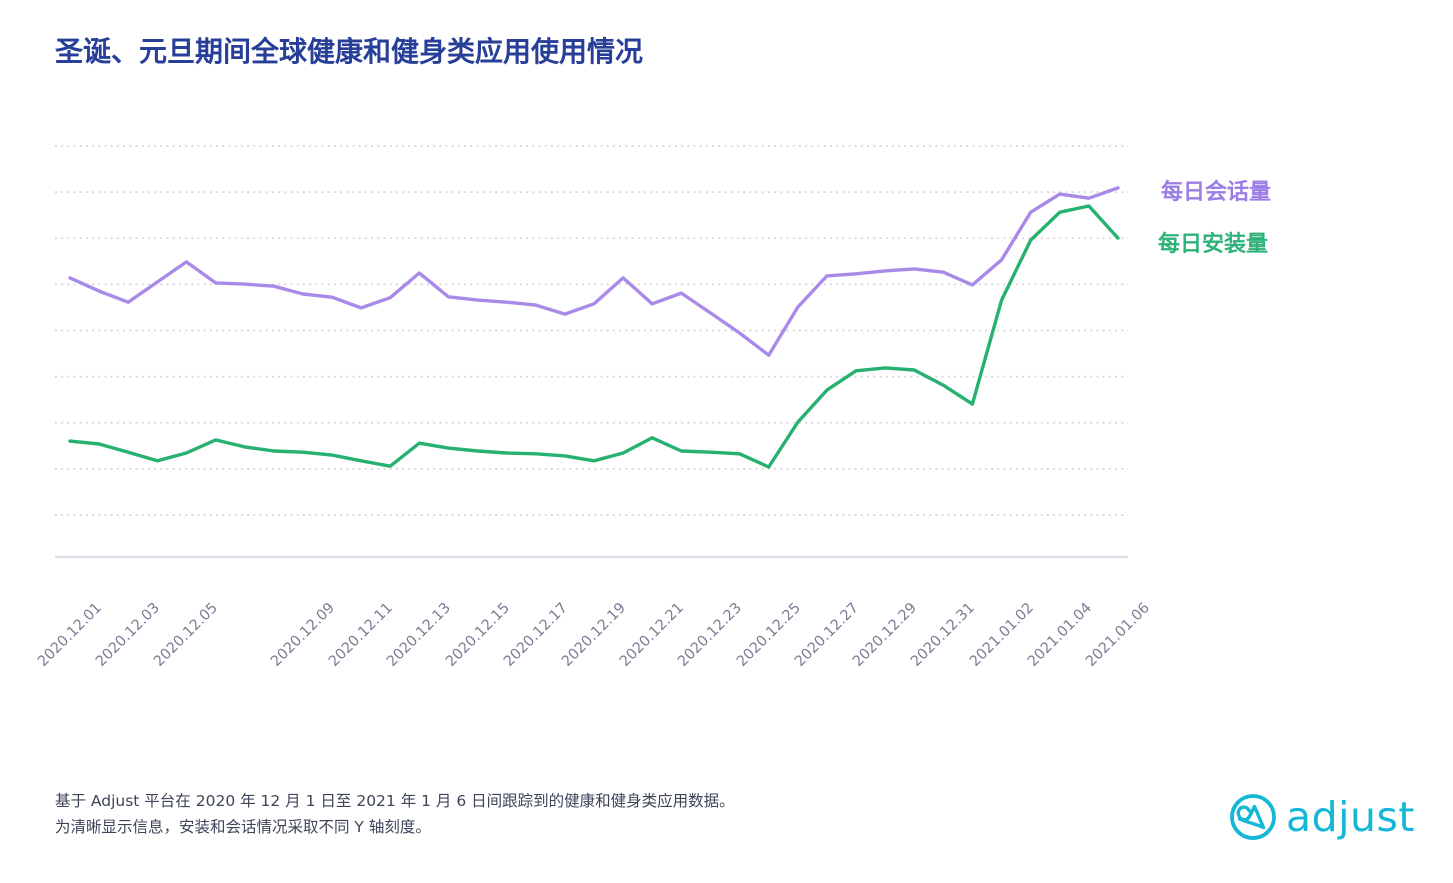 This screenshot has width=1453, height=883. What do you see at coordinates (243, 827) in the screenshot?
I see `footnote-line-2: 为清晰显示信息，安装和会话情况采取不同 Y 轴刻度。` at bounding box center [243, 827].